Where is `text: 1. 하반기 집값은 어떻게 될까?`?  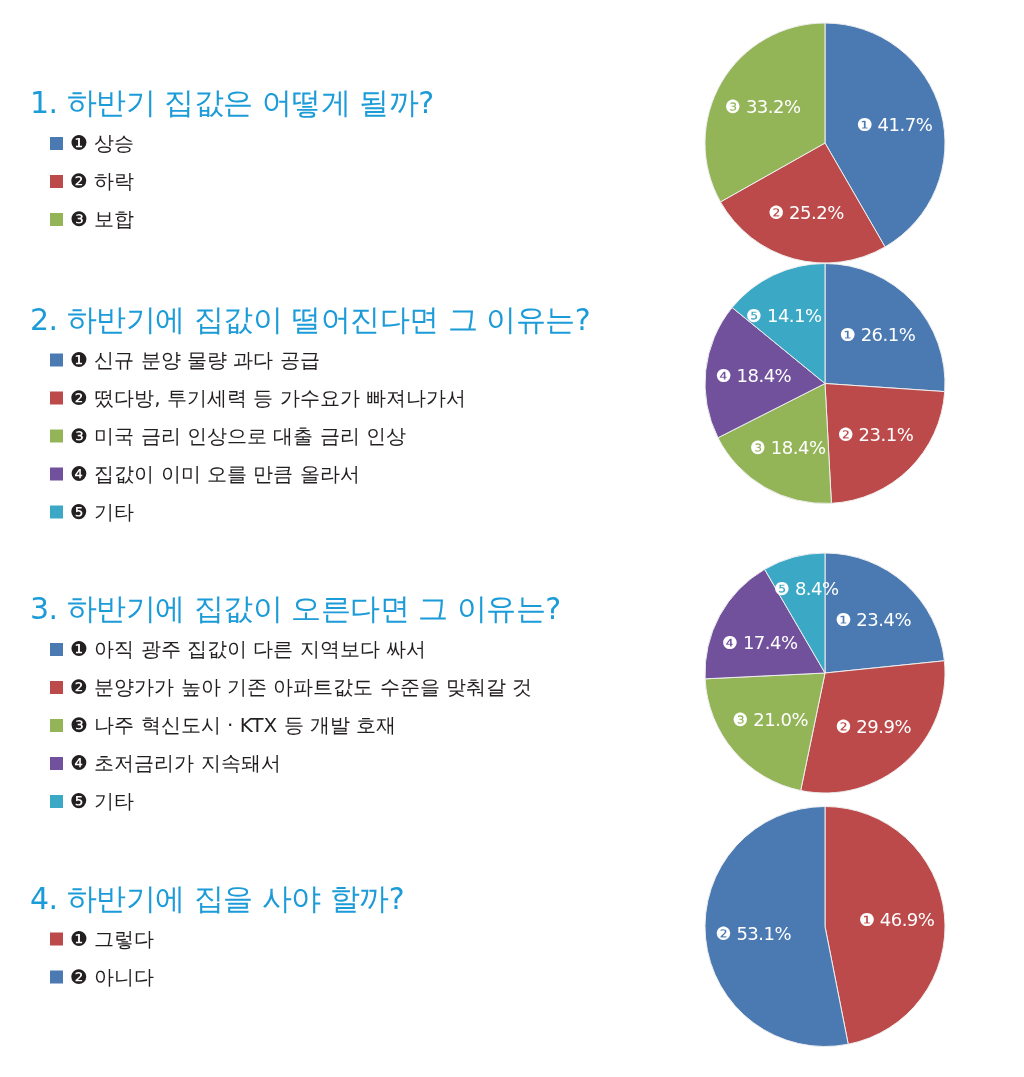 text: 1. 하반기 집값은 어떻게 될까? is located at coordinates (232, 102).